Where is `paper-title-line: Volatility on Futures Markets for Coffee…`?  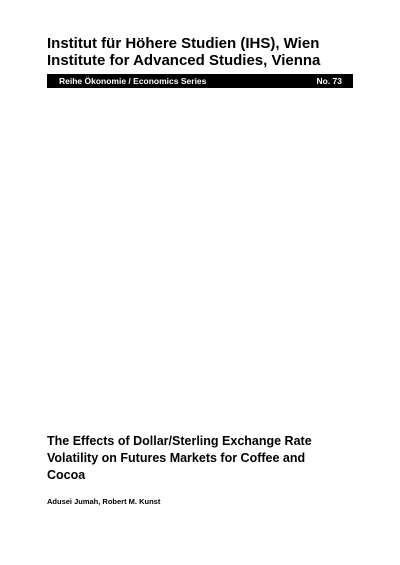 paper-title-line: Volatility on Futures Markets for Coffee… is located at coordinates (176, 458).